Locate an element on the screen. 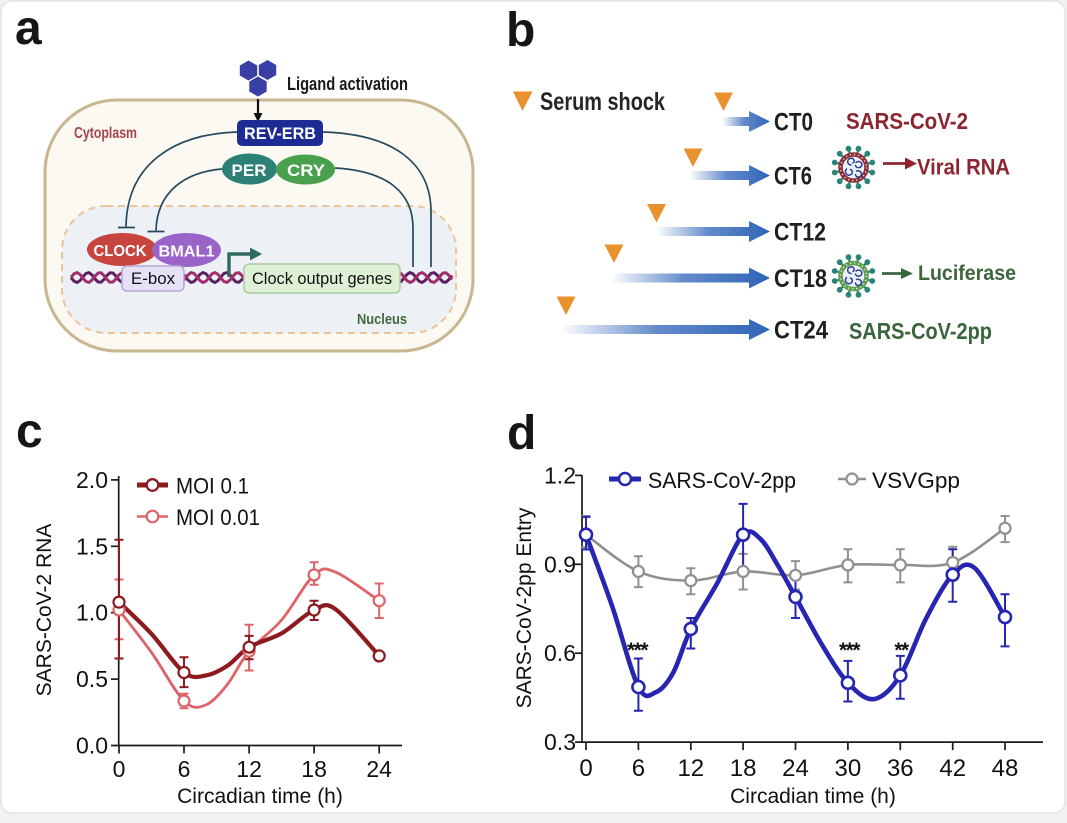 This screenshot has height=823, width=1067. svg-text: 1.0 is located at coordinates (92, 613).